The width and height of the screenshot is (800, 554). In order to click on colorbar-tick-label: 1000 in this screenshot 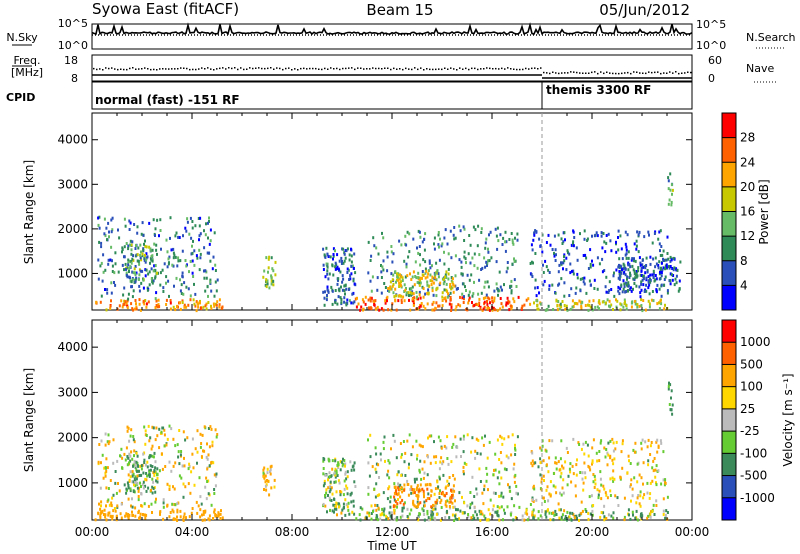, I will do `click(755, 342)`.